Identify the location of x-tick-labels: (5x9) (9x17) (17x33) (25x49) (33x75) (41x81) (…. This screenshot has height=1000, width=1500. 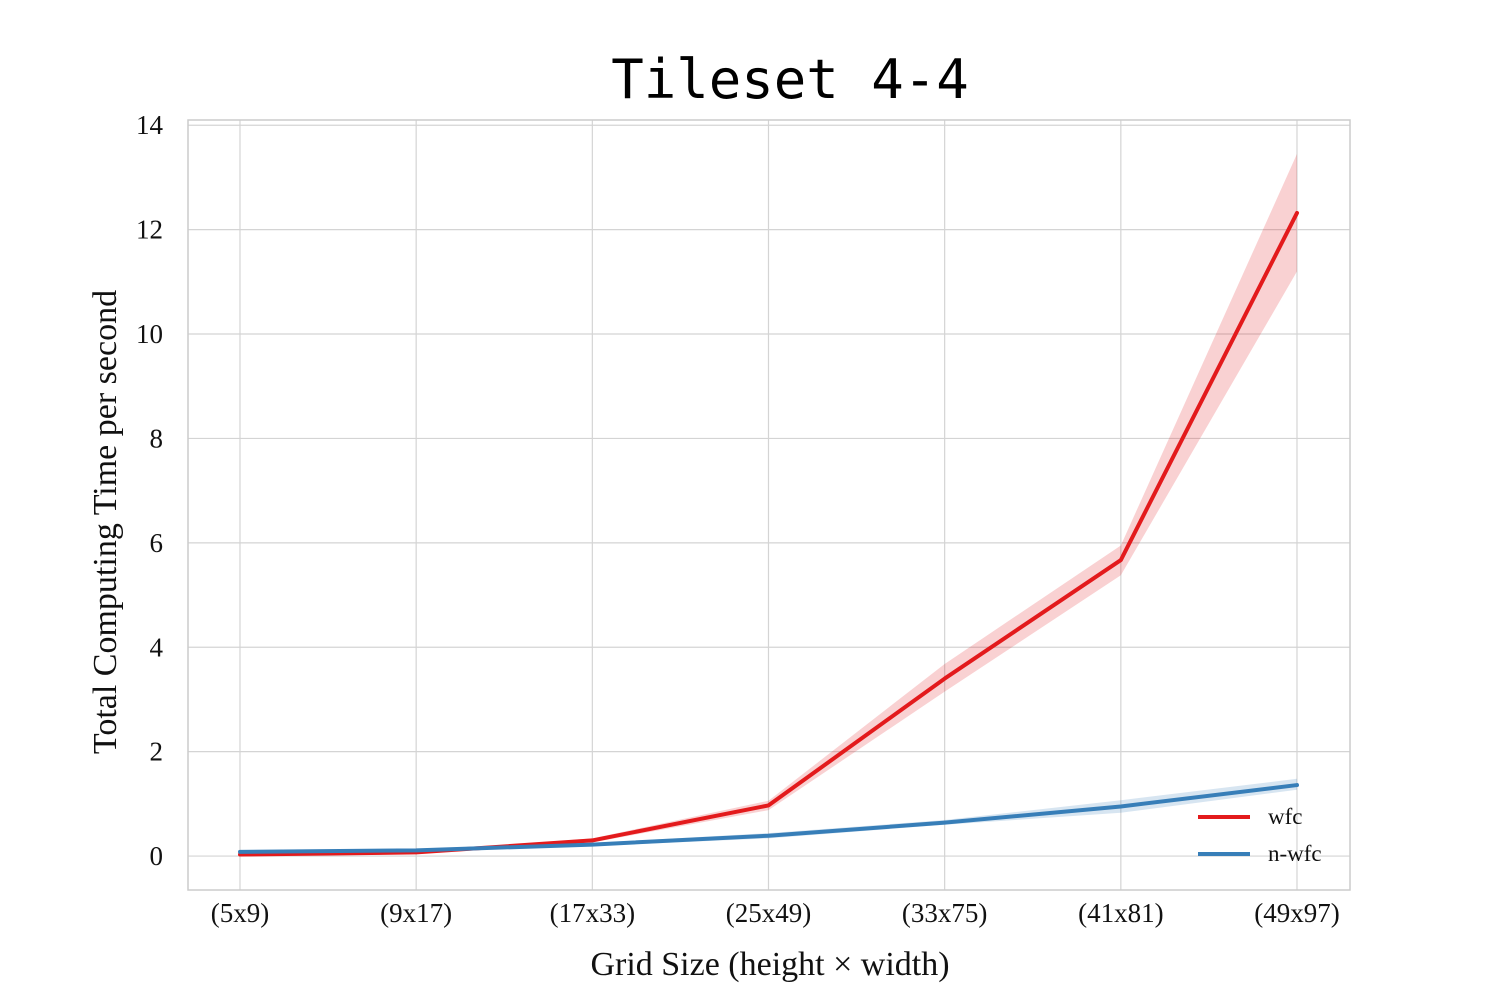
(775, 913).